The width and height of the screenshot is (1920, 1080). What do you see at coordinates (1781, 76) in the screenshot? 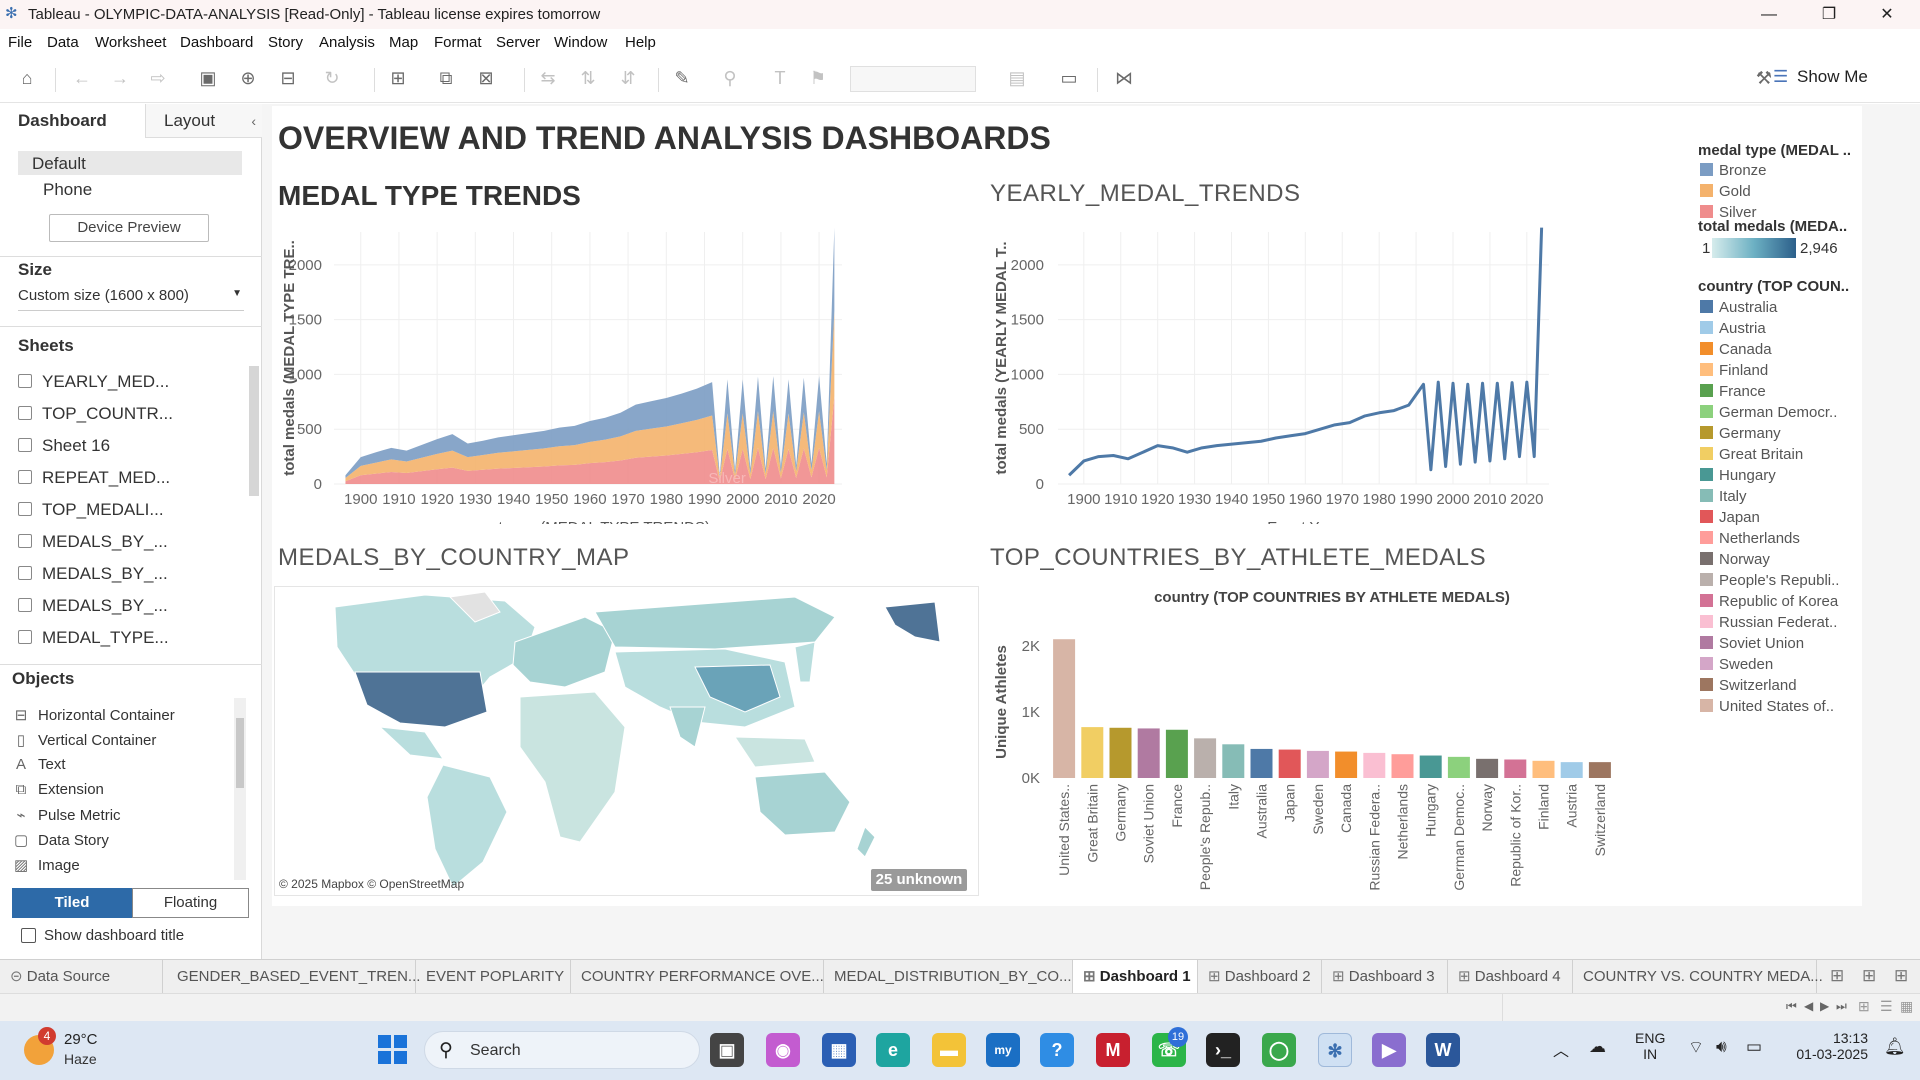
I see `show-me-icon: ☰` at bounding box center [1781, 76].